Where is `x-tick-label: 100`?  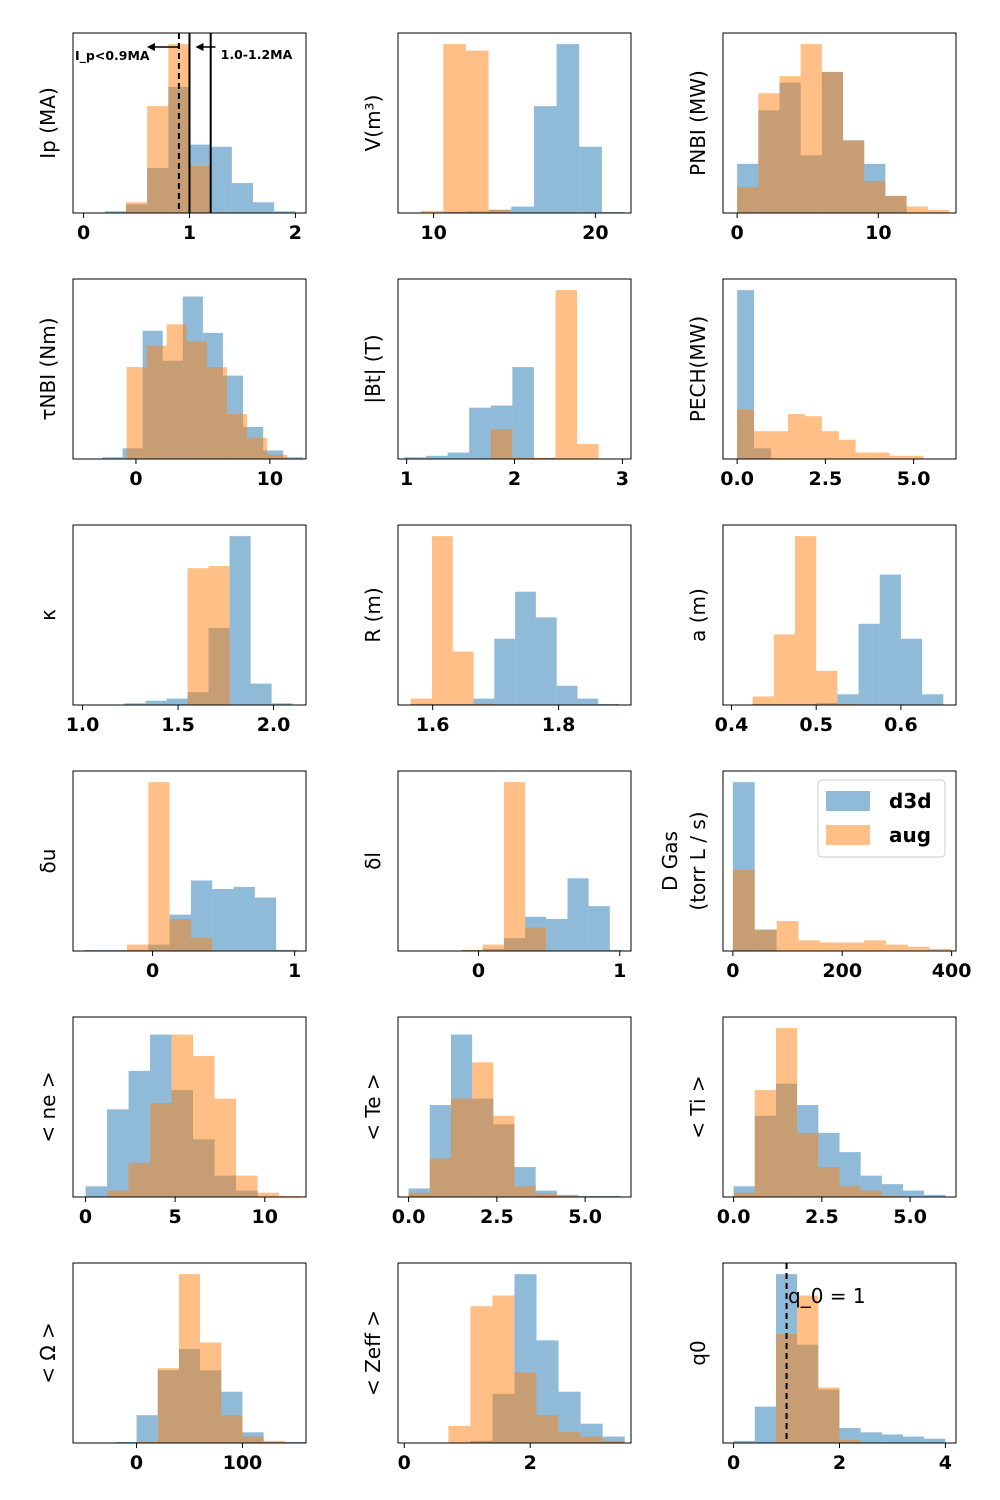 x-tick-label: 100 is located at coordinates (243, 1463).